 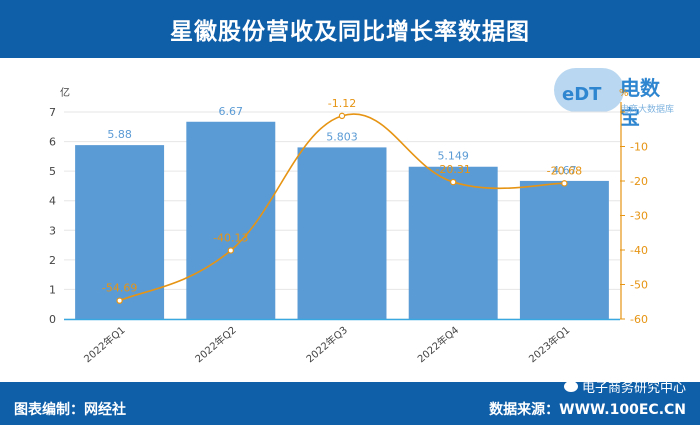 What do you see at coordinates (231, 111) in the screenshot?
I see `bar-value-label: 6.67` at bounding box center [231, 111].